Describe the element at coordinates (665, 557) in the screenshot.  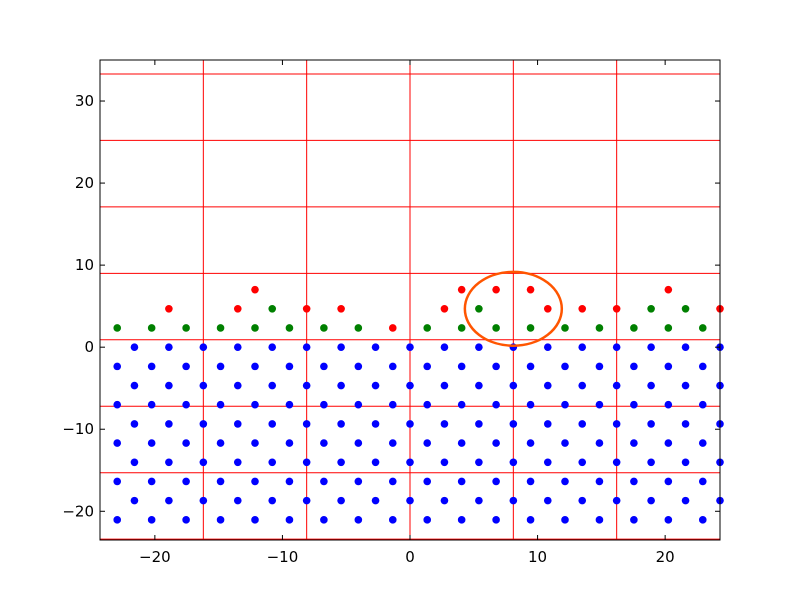
I see `x-tick-label: 20` at that location.